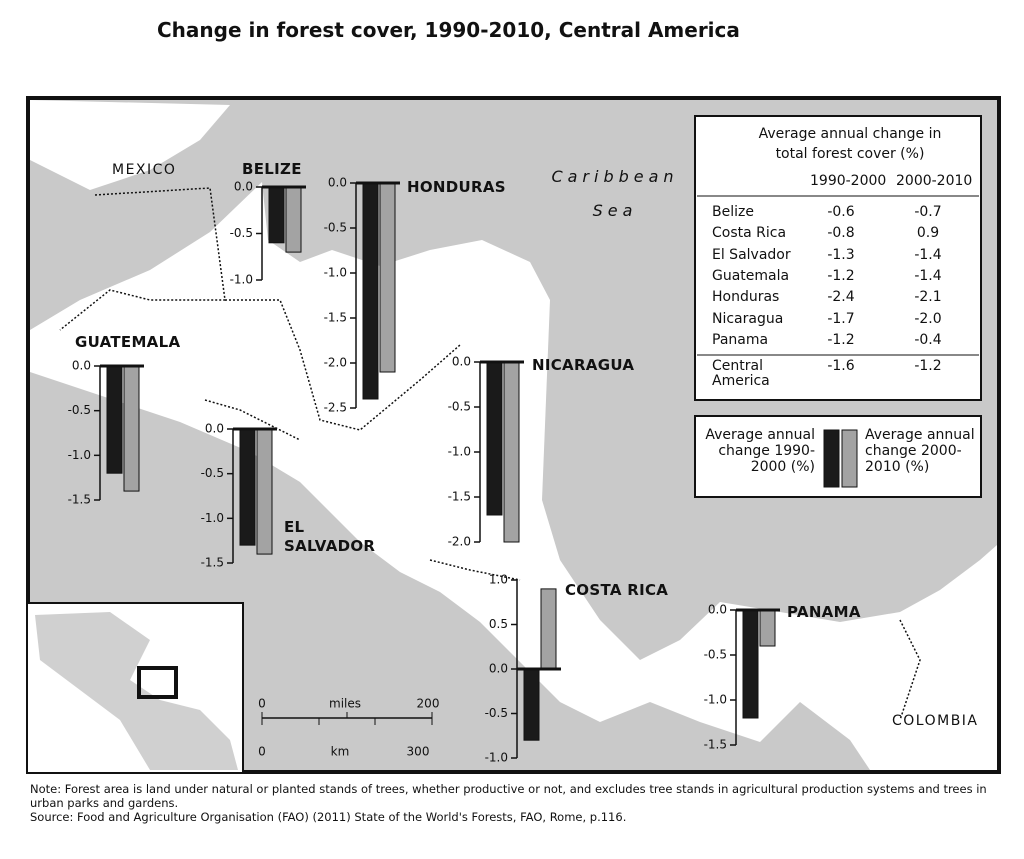  What do you see at coordinates (498, 624) in the screenshot?
I see `y-tick-label: 0.5` at bounding box center [498, 624].